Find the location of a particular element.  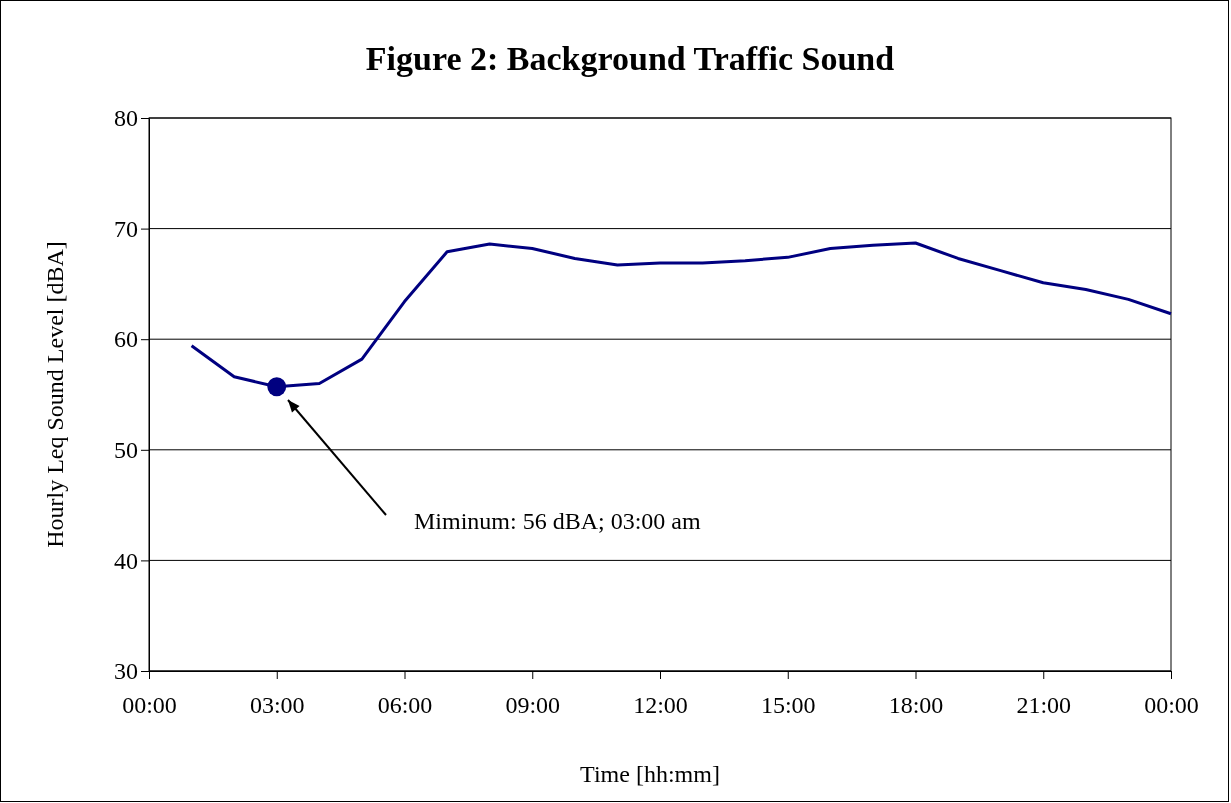

y-tick-label: 60 is located at coordinates (126, 339).